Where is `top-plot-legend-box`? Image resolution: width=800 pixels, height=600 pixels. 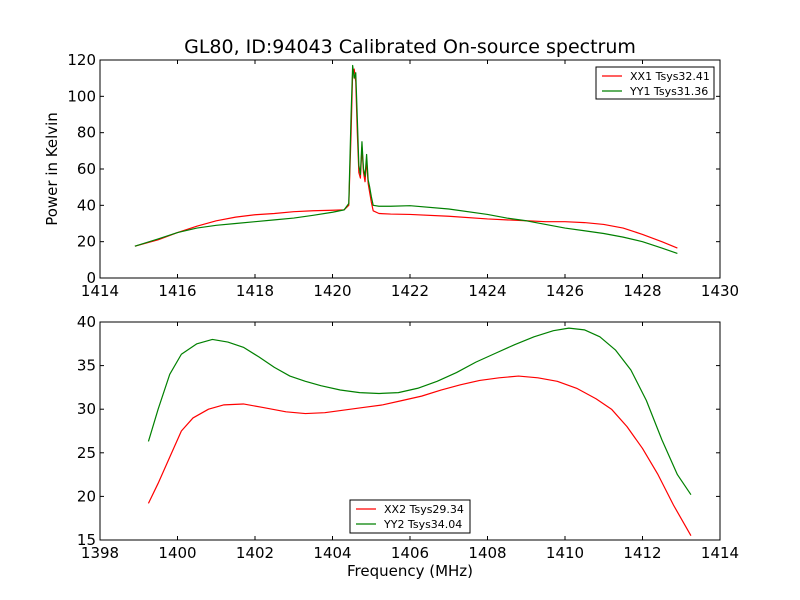 top-plot-legend-box is located at coordinates (655, 83).